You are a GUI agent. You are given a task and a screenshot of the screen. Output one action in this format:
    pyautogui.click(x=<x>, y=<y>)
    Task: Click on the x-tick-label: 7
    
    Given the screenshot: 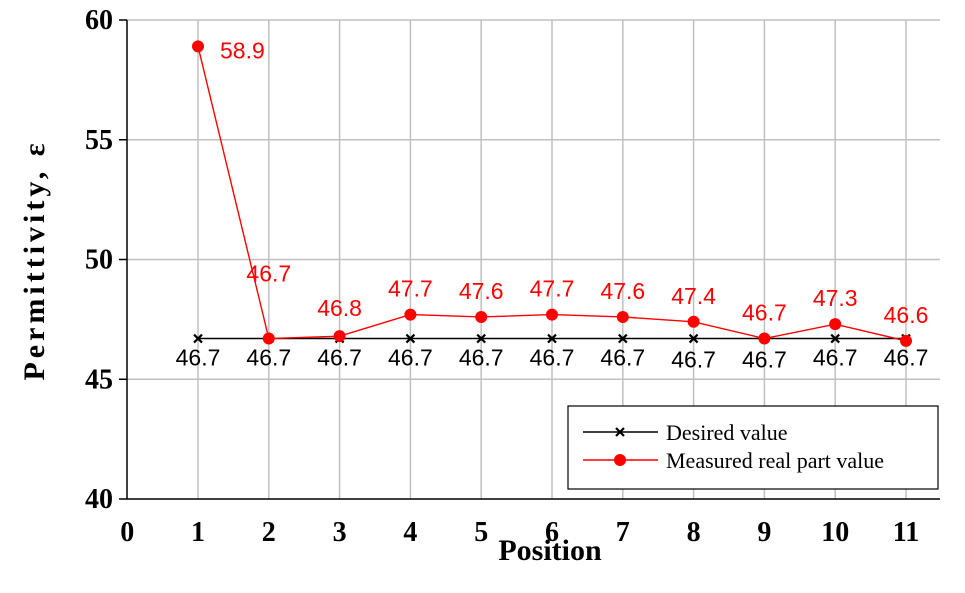 What is the action you would take?
    pyautogui.click(x=623, y=532)
    